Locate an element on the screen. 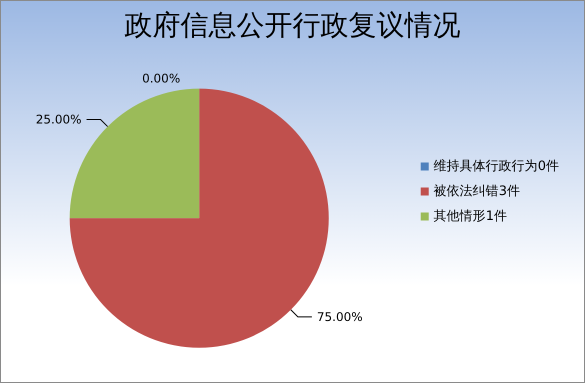 The image size is (585, 383). chart-title: 政府信息公开行政复议情况 is located at coordinates (292, 26).